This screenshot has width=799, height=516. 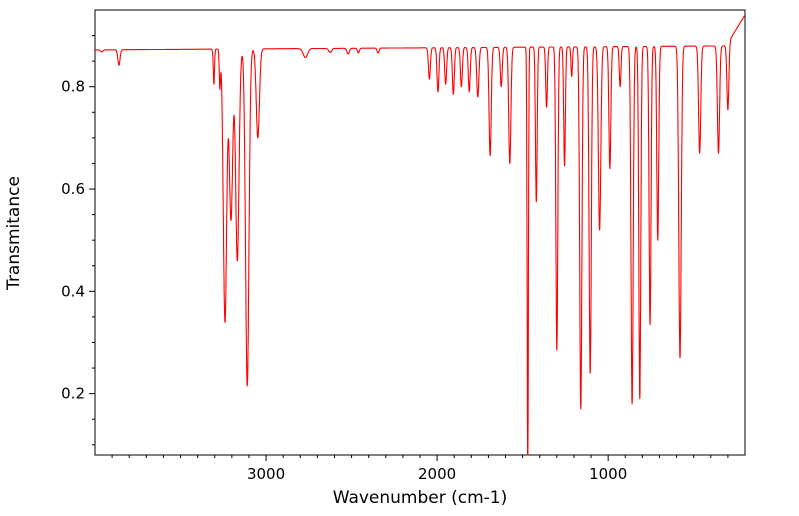 I want to click on y-tick-label: 0.4, so click(x=73, y=291).